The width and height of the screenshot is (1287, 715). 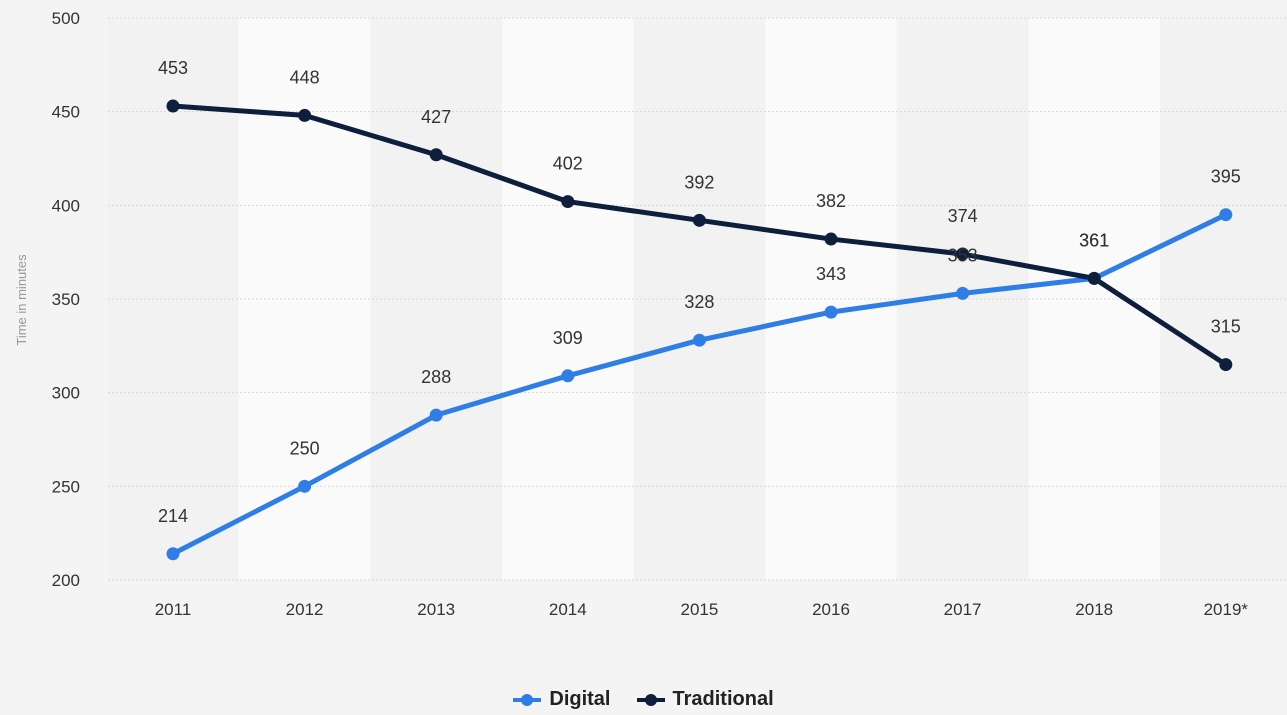 What do you see at coordinates (1226, 609) in the screenshot?
I see `x-tick-label: 2019*` at bounding box center [1226, 609].